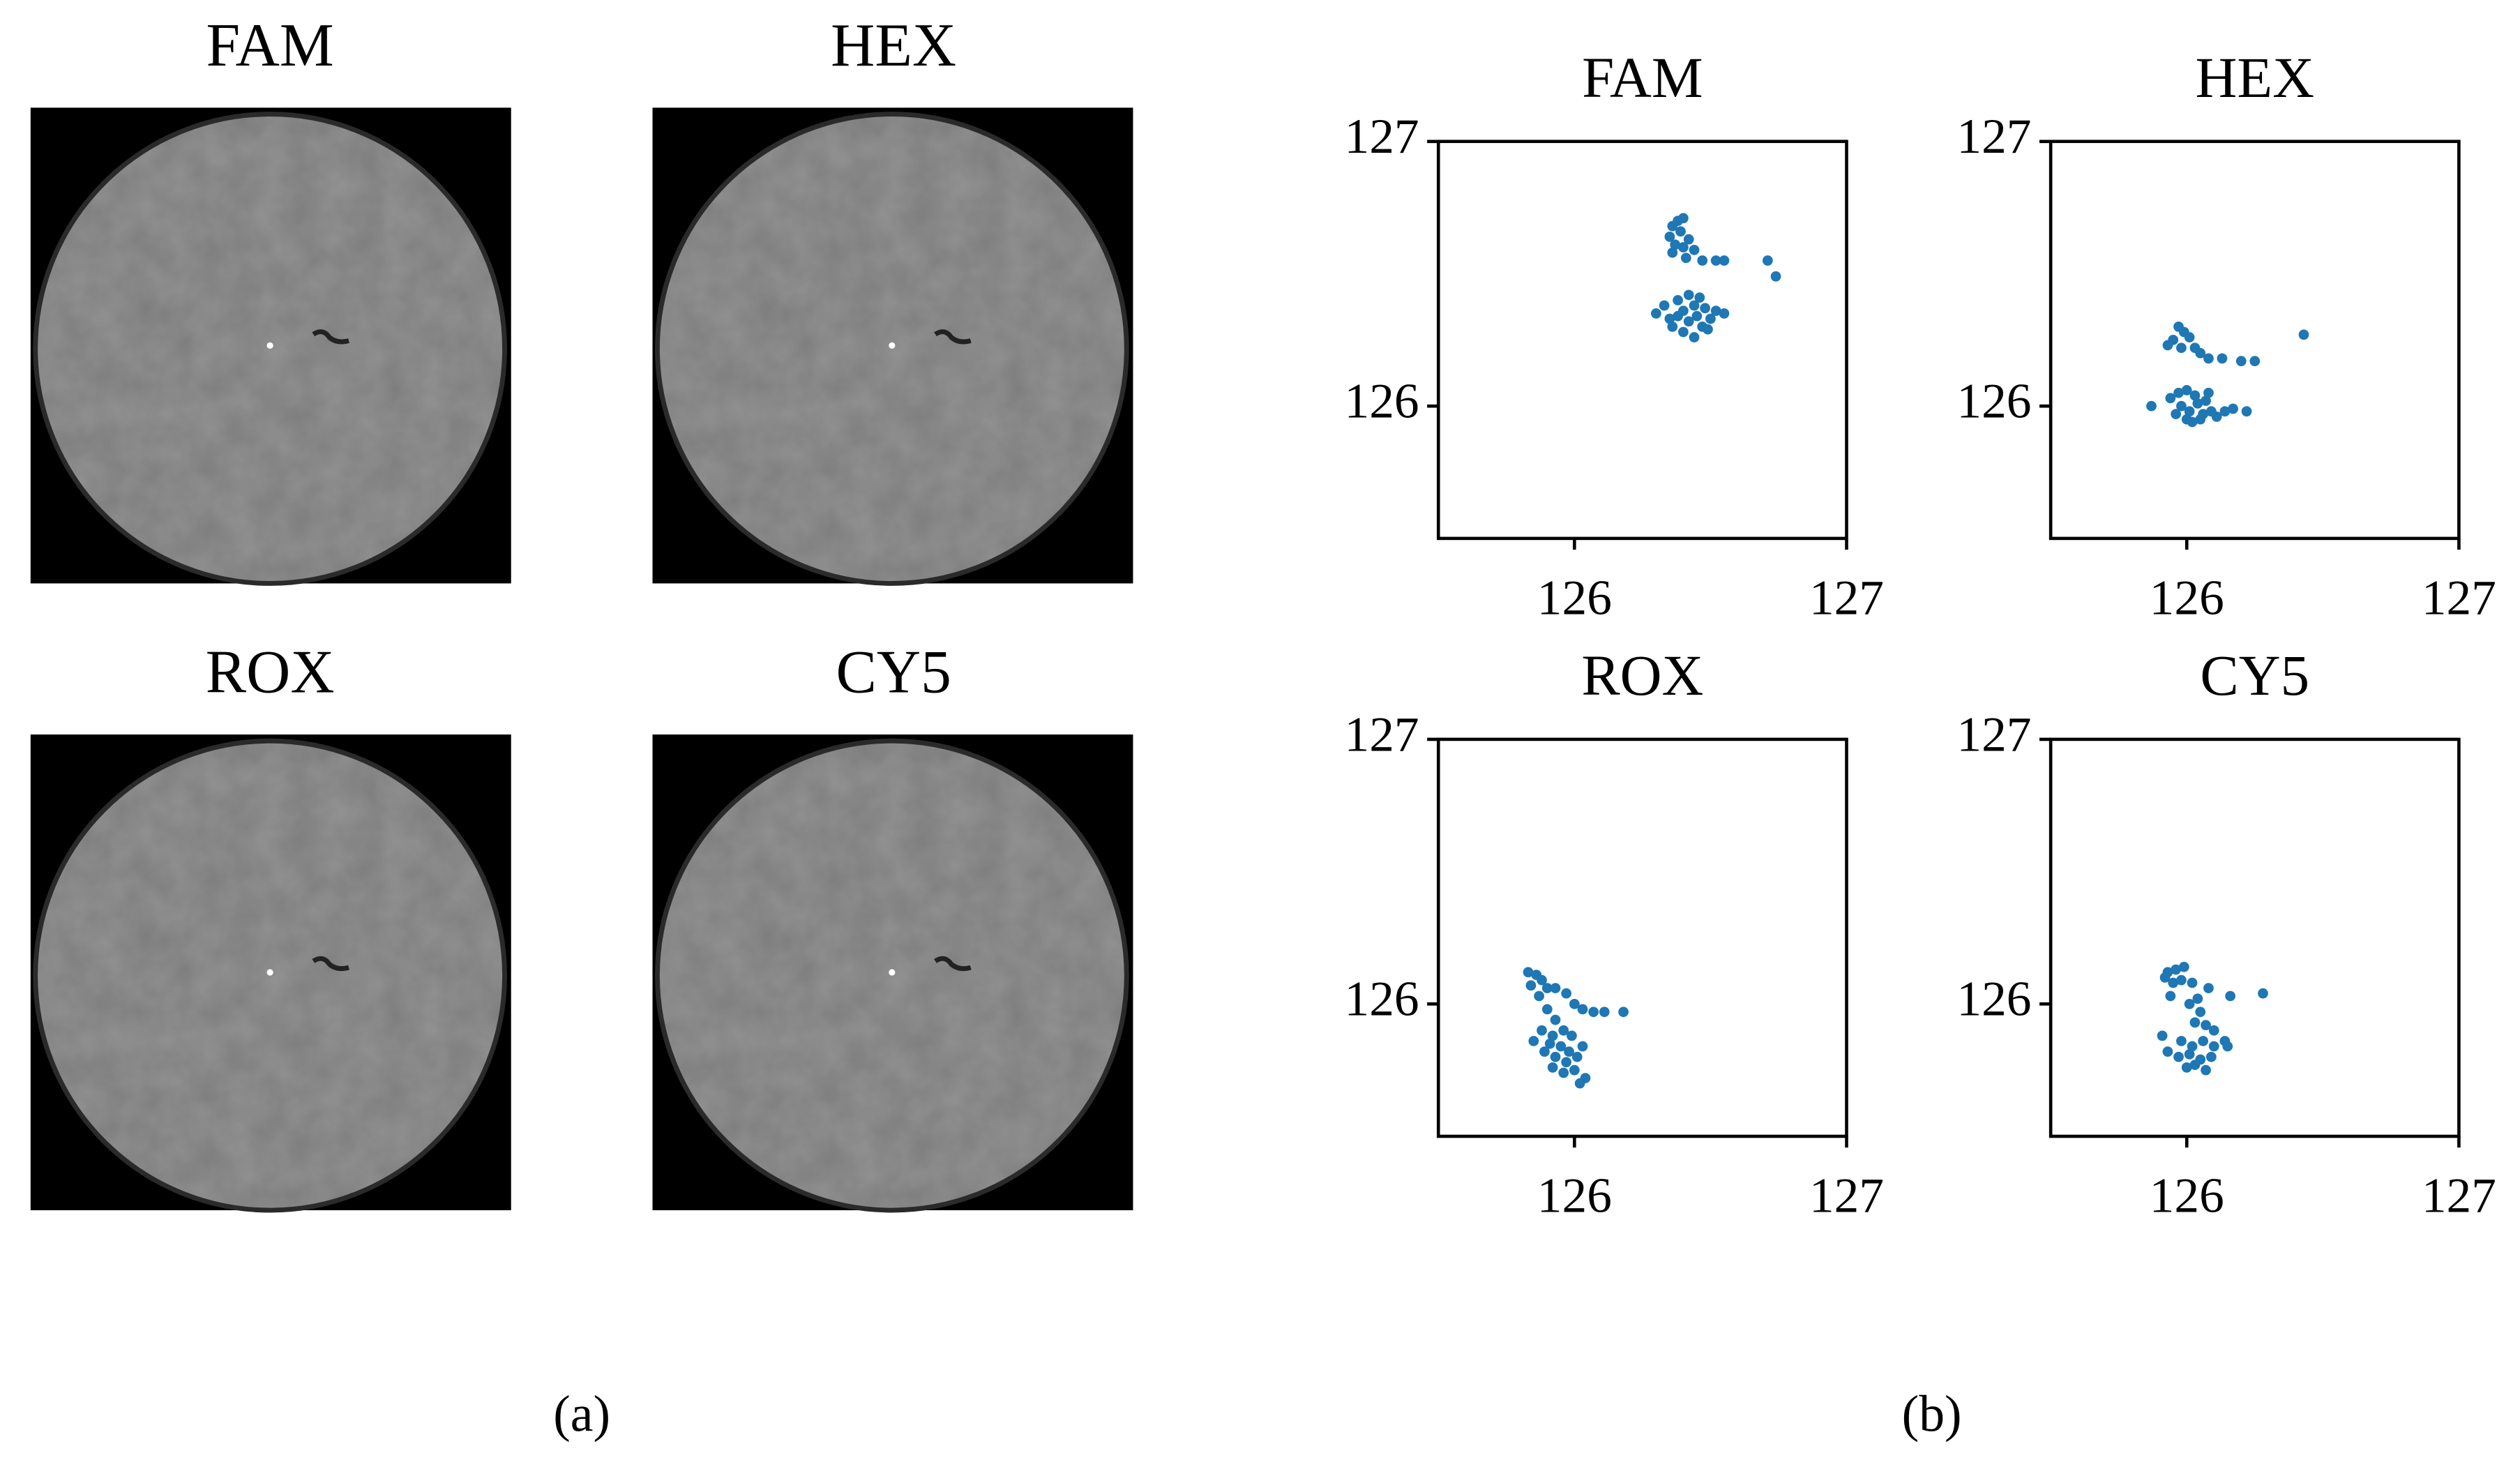  What do you see at coordinates (270, 671) in the screenshot?
I see `image-title: ROX` at bounding box center [270, 671].